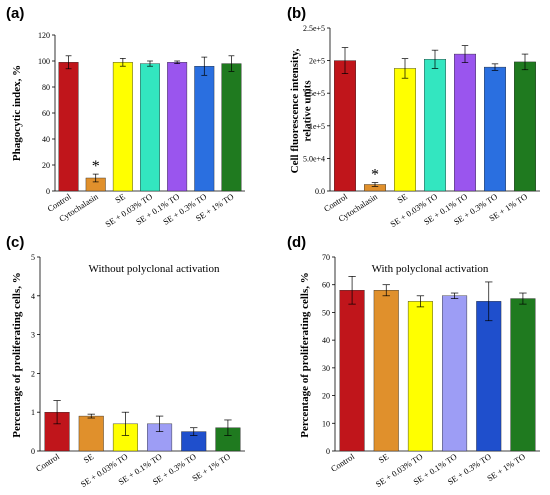 The width and height of the screenshot is (550, 495). Describe the element at coordinates (122, 127) in the screenshot. I see `bar: SE: 99` at that location.